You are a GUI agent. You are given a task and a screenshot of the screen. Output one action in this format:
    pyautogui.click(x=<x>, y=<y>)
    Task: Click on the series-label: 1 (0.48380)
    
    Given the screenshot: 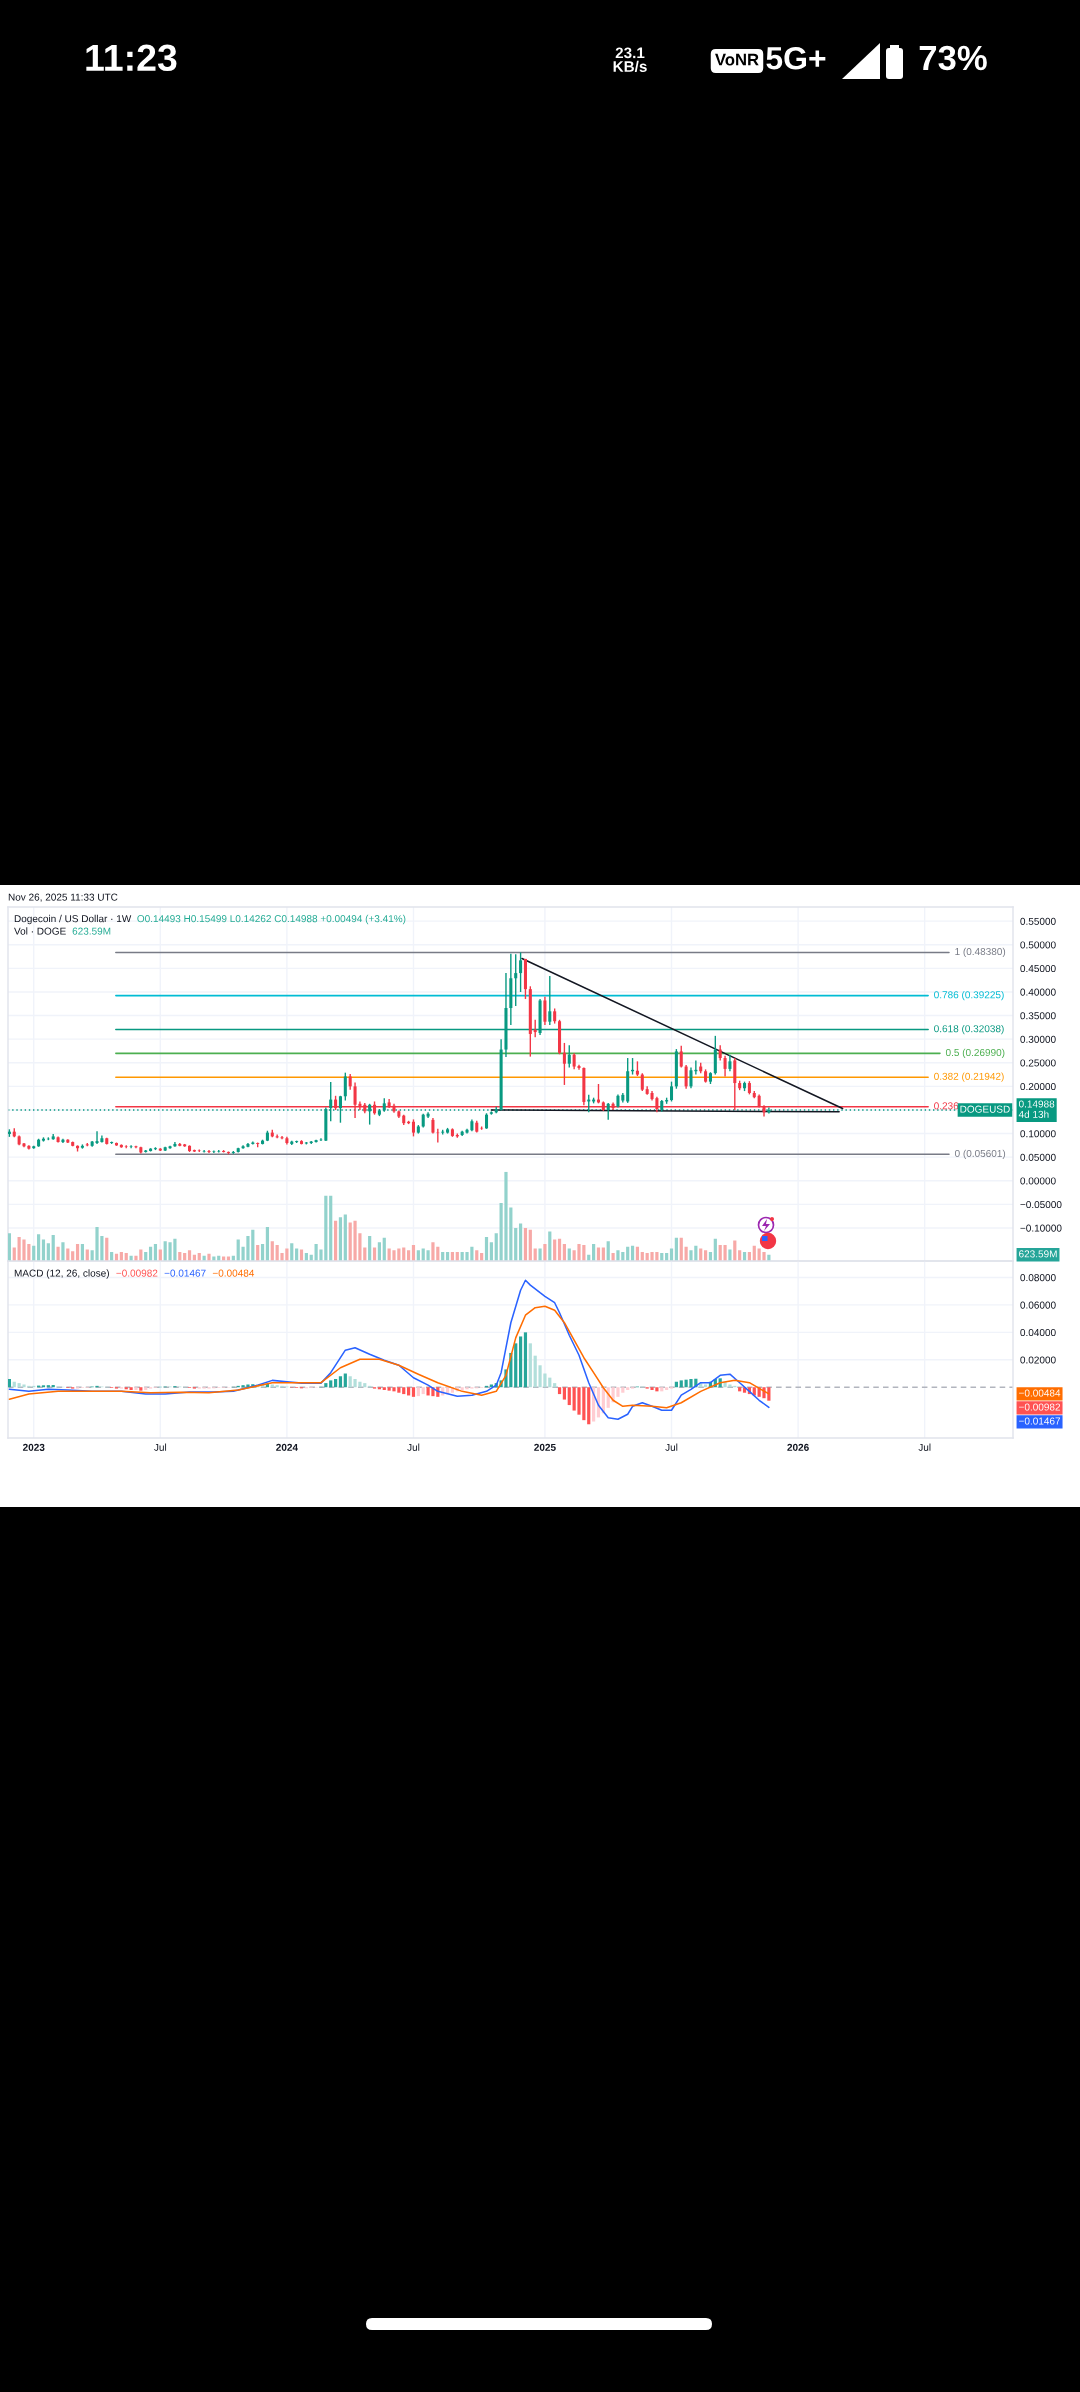 What is the action you would take?
    pyautogui.click(x=980, y=952)
    